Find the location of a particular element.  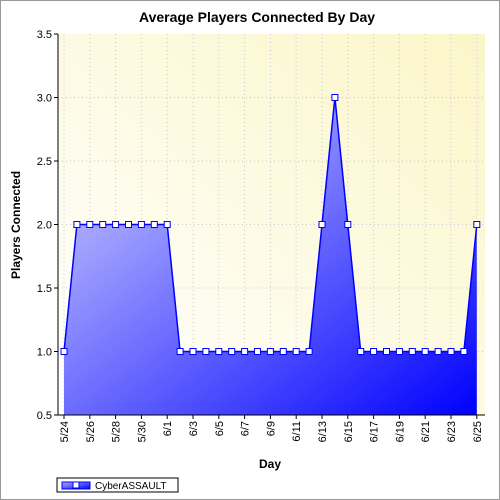

x-tick-label: 6/9 is located at coordinates (271, 428).